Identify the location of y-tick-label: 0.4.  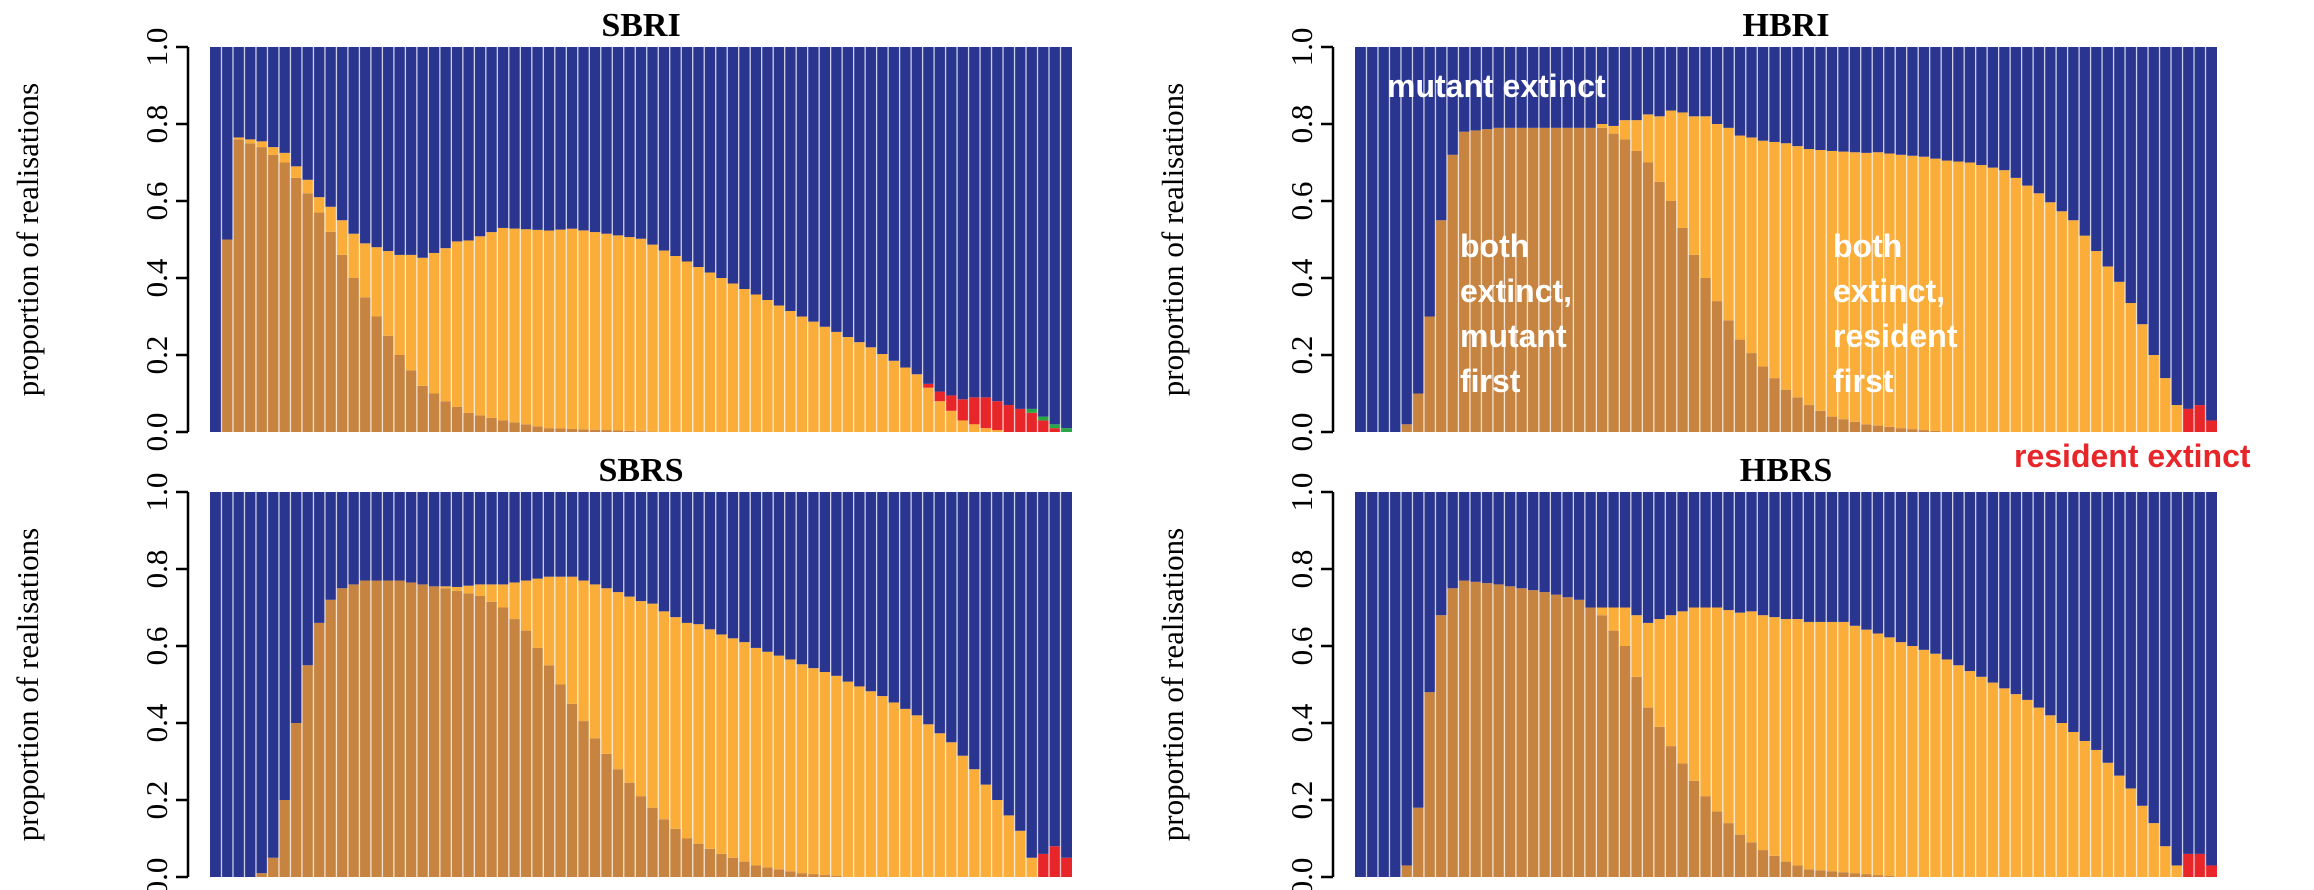
(156, 722).